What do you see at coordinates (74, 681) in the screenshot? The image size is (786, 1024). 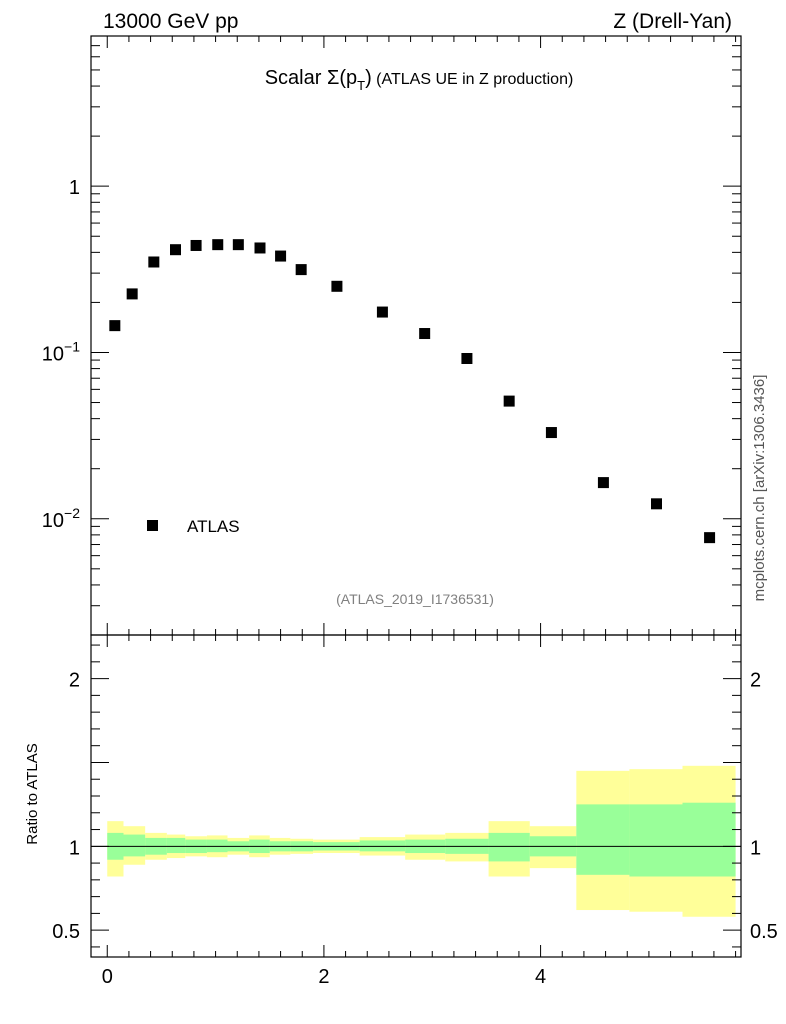 I see `ratio-ytick-label-left-2: 2` at bounding box center [74, 681].